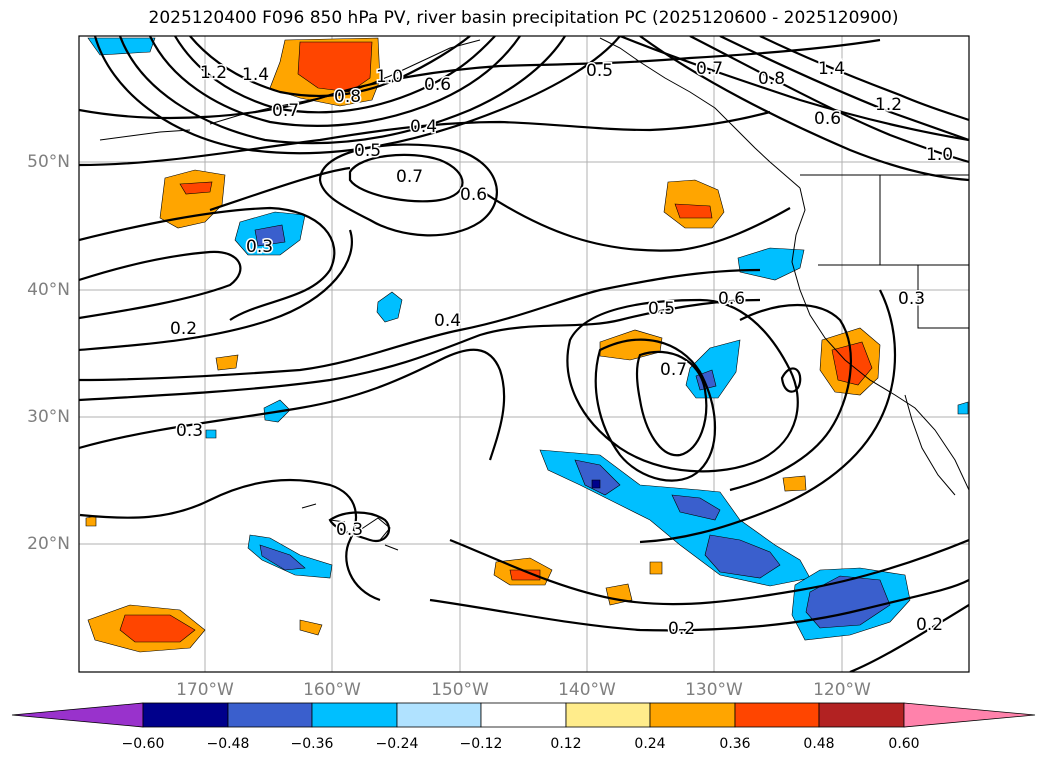  Describe the element at coordinates (500, 209) in the screenshot. I see `contour-0.6-band` at that location.